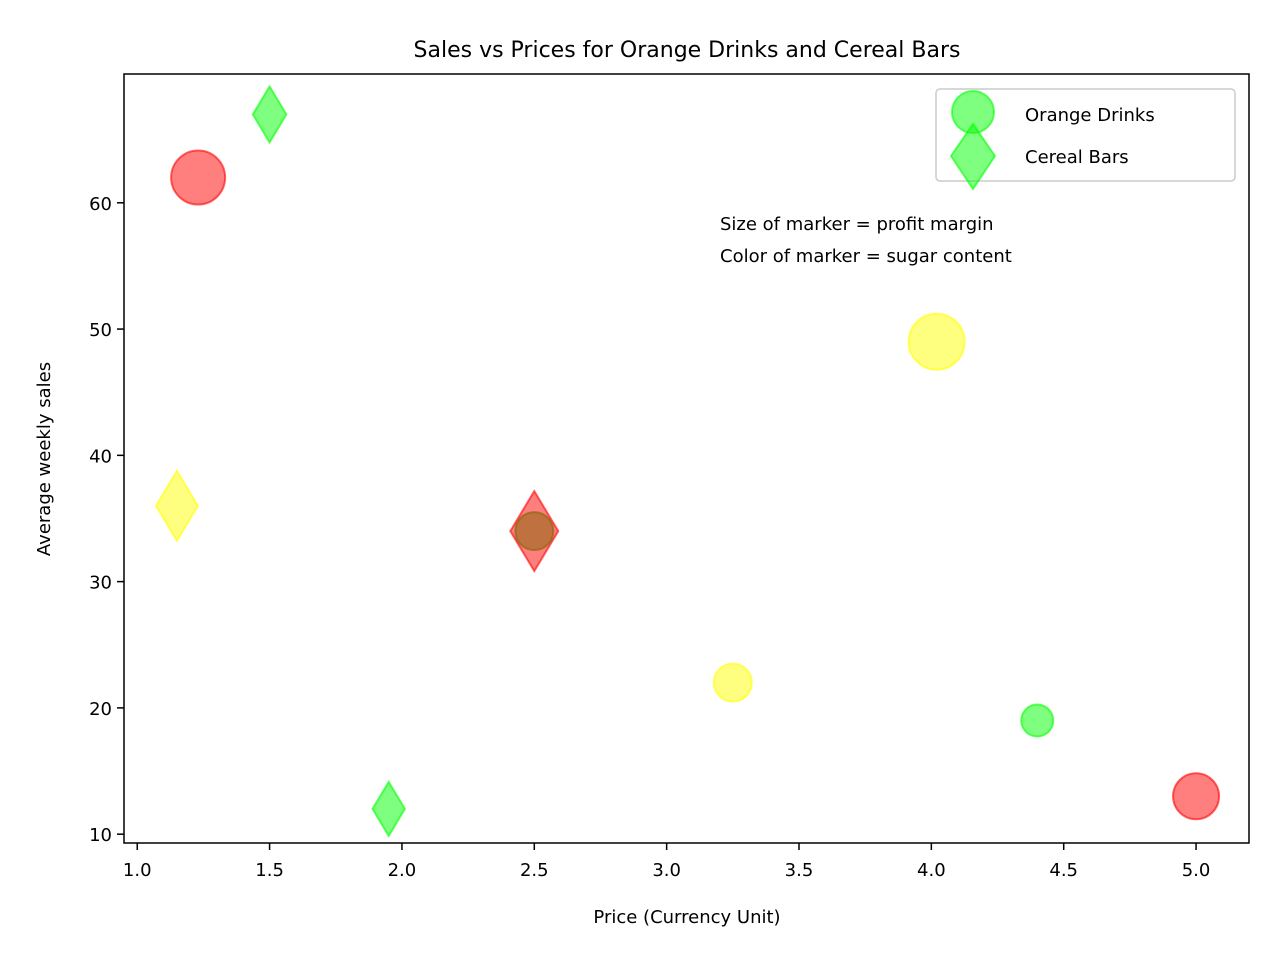 The height and width of the screenshot is (964, 1280). Describe the element at coordinates (931, 870) in the screenshot. I see `x-tick-label: 4.0` at that location.